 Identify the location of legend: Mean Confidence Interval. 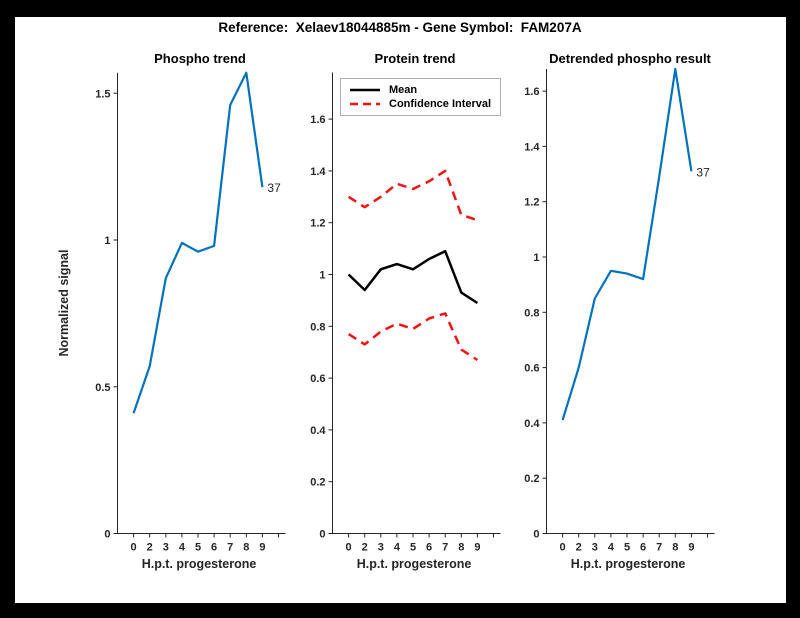
(421, 97).